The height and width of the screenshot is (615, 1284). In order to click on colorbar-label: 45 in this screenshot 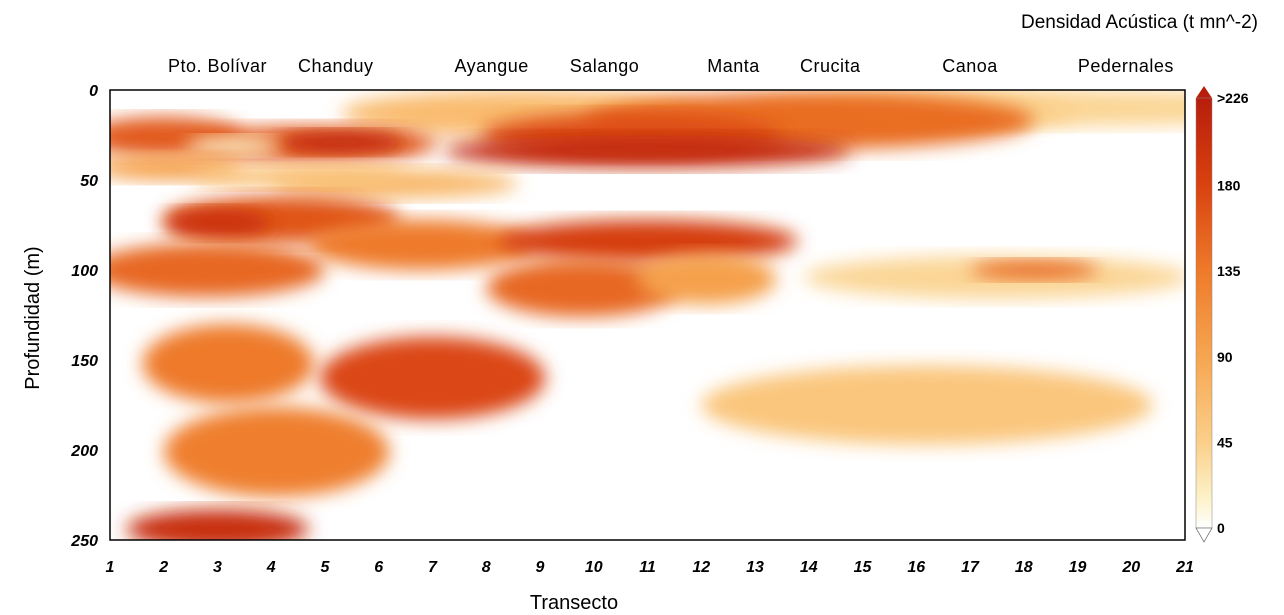, I will do `click(1225, 442)`.